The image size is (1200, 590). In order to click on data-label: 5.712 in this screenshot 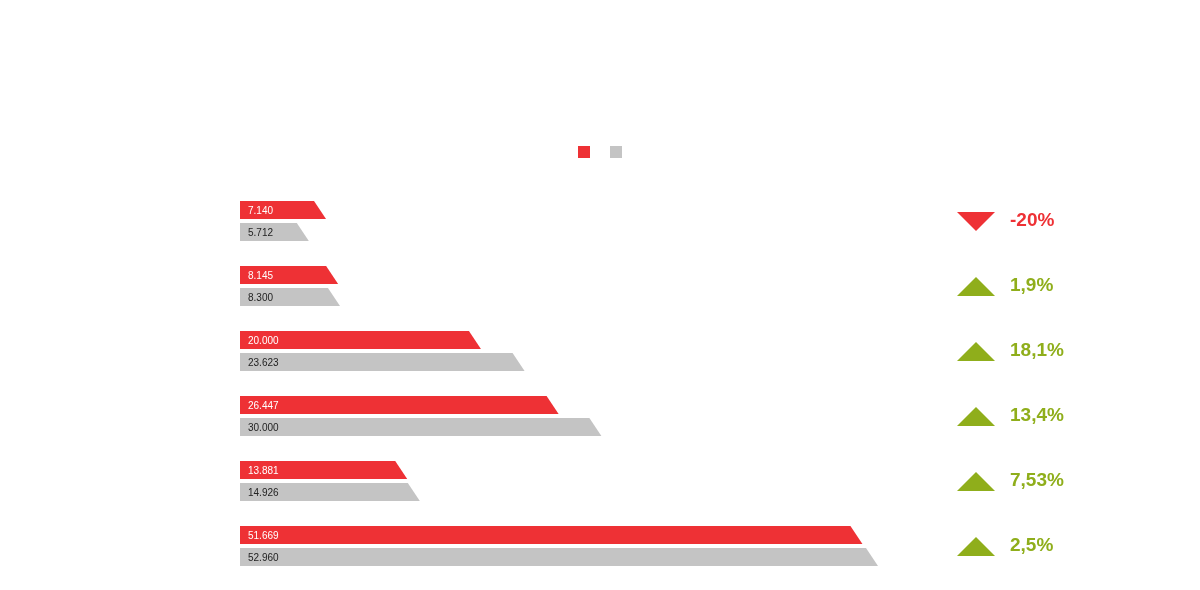, I will do `click(261, 232)`.